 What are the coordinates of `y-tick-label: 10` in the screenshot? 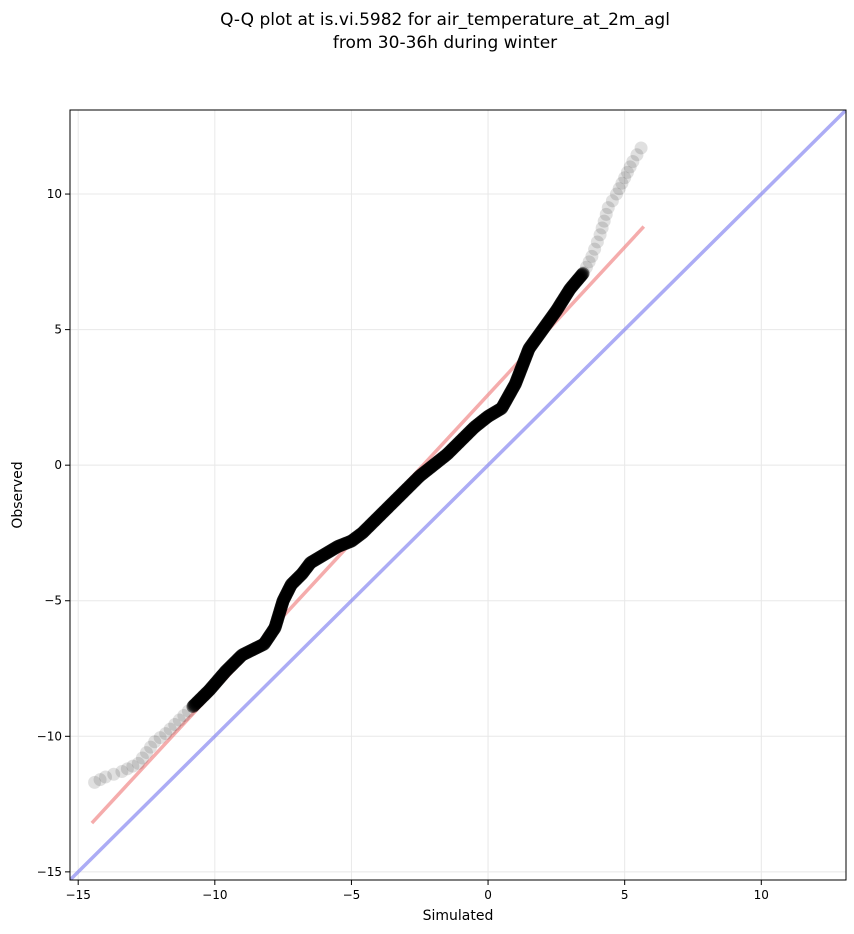 It's located at (54, 194).